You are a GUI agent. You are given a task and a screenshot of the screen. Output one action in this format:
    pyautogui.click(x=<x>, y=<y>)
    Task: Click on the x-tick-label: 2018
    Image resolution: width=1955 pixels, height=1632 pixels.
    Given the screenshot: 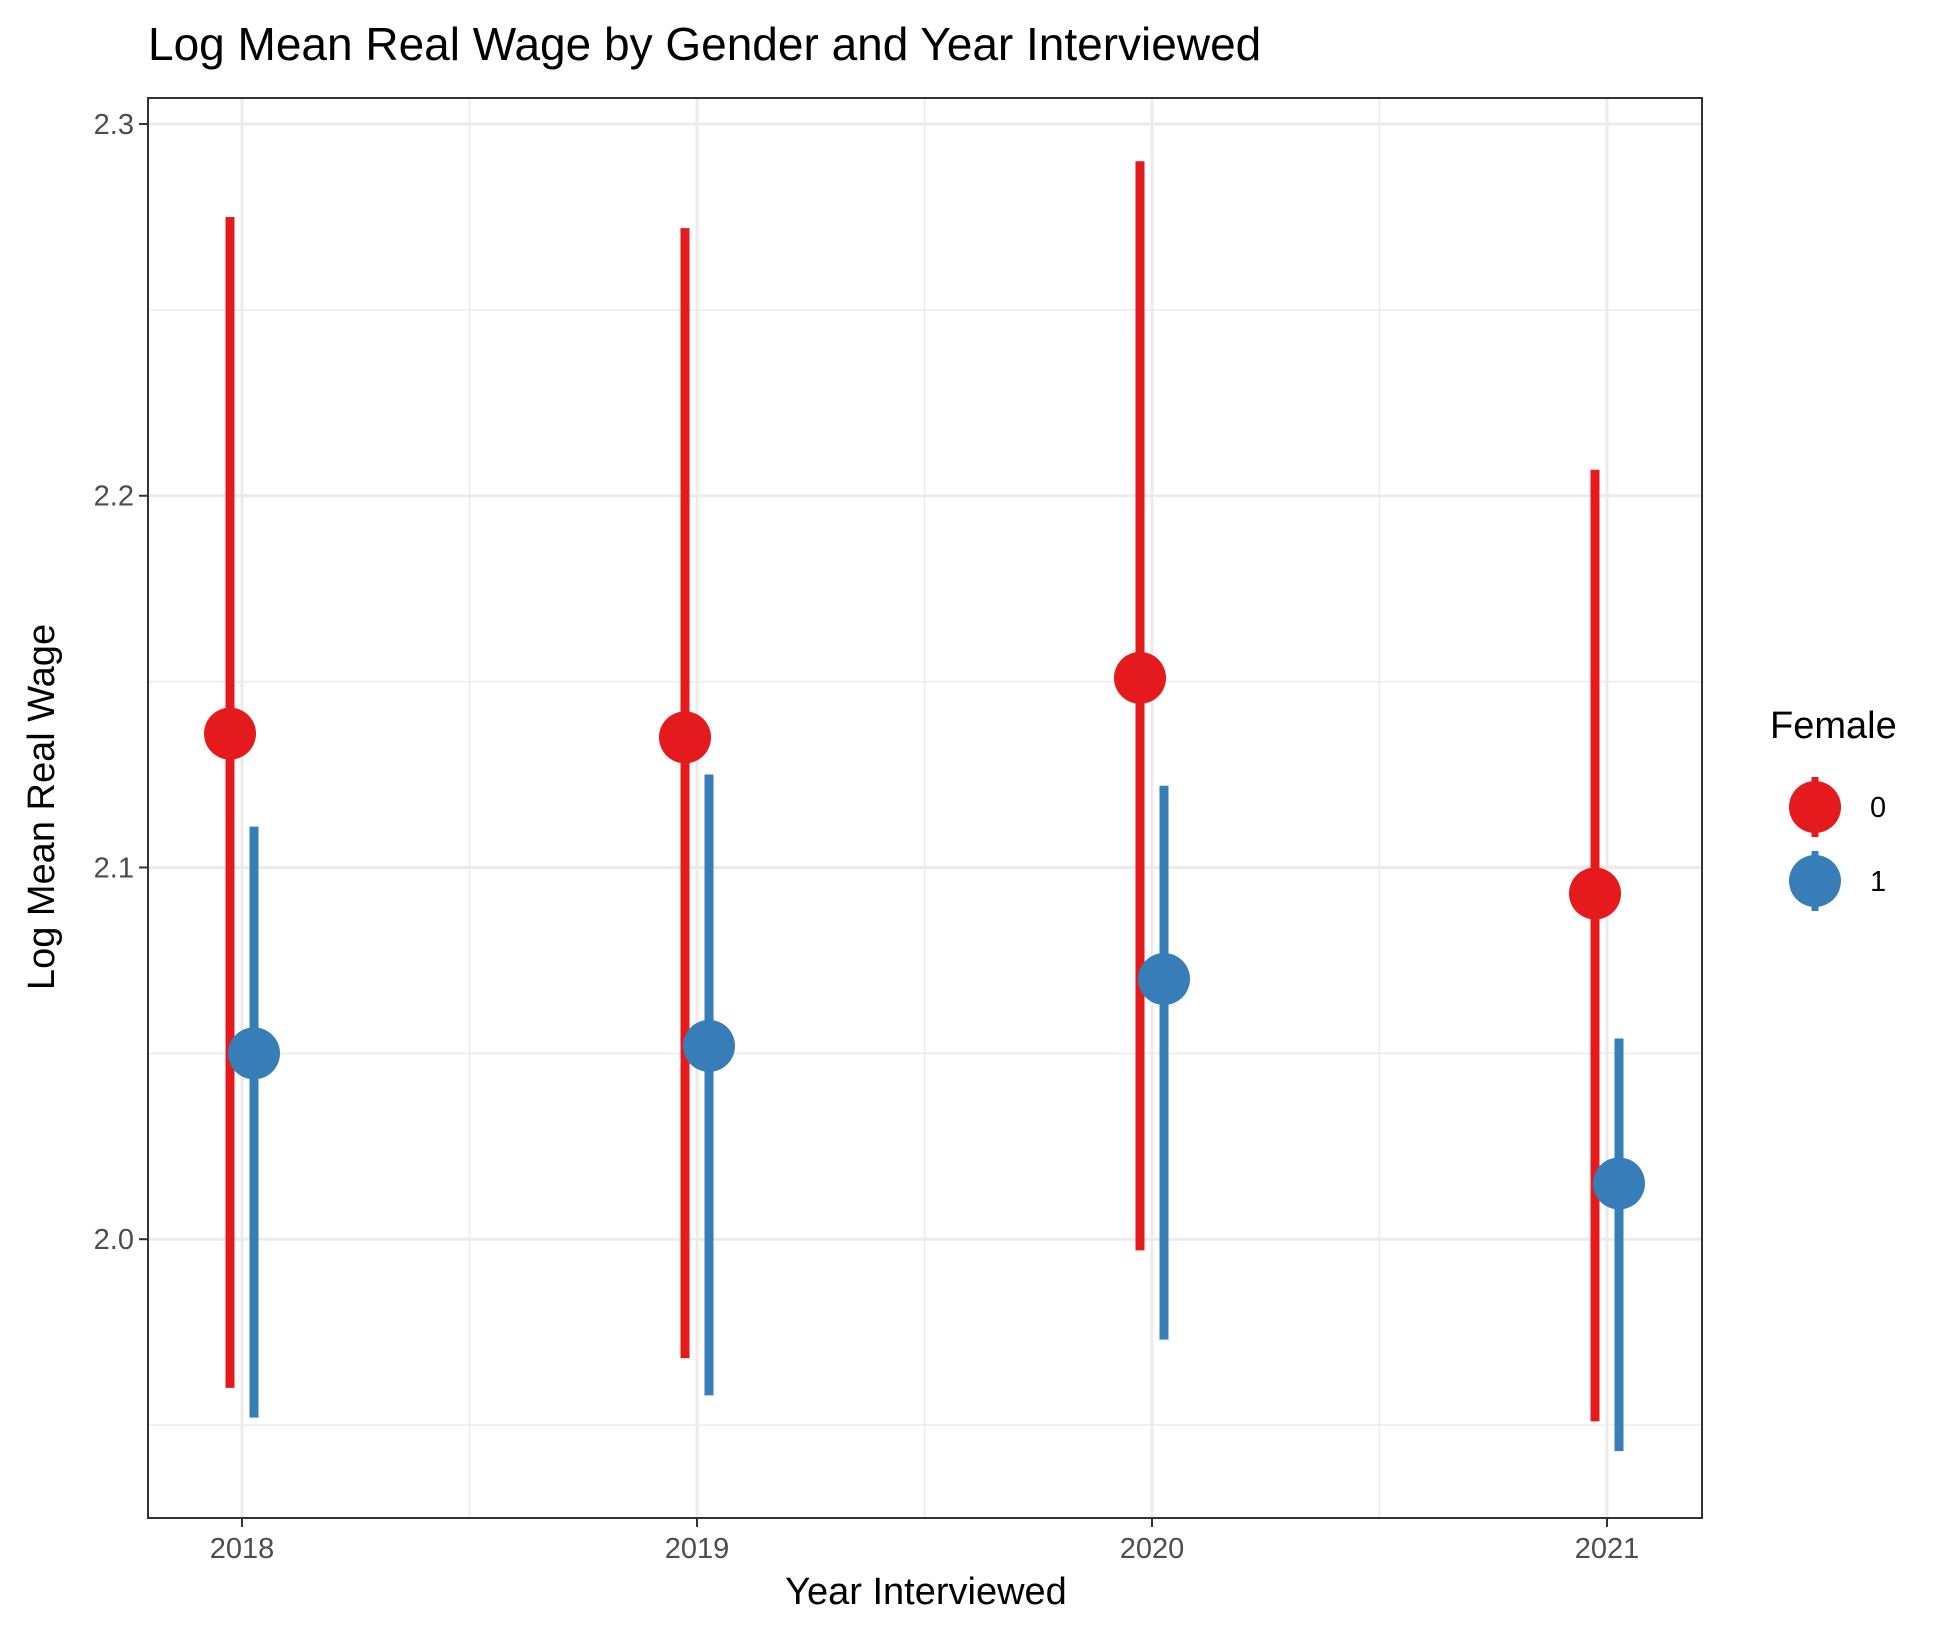 What is the action you would take?
    pyautogui.click(x=242, y=1549)
    